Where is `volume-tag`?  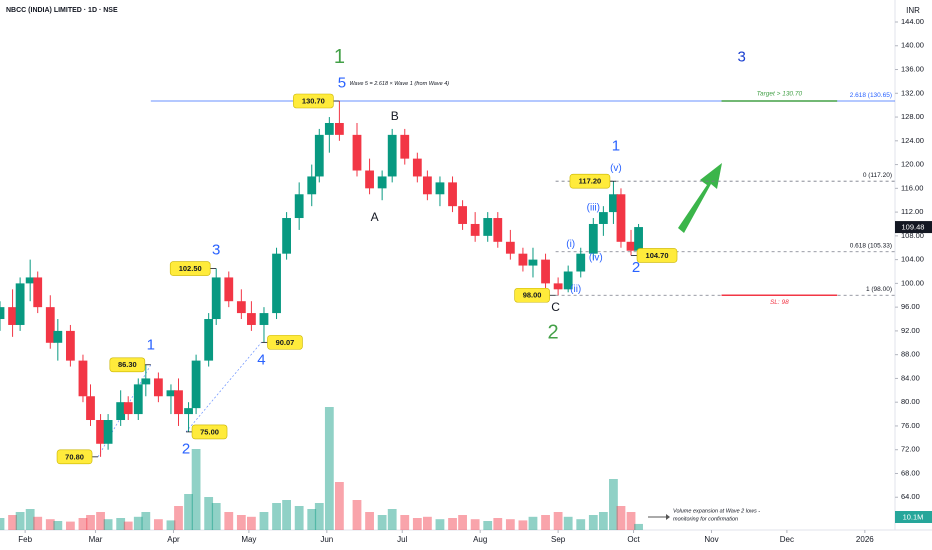 volume-tag is located at coordinates (913, 517).